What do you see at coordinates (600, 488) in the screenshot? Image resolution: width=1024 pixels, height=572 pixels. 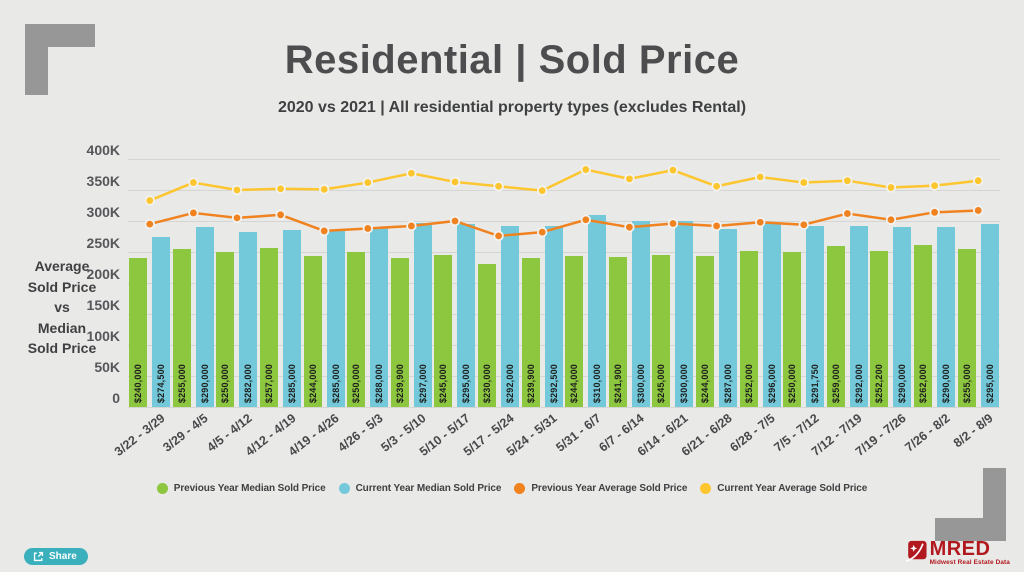 I see `legend-item: Previous Year Average Sold Price` at bounding box center [600, 488].